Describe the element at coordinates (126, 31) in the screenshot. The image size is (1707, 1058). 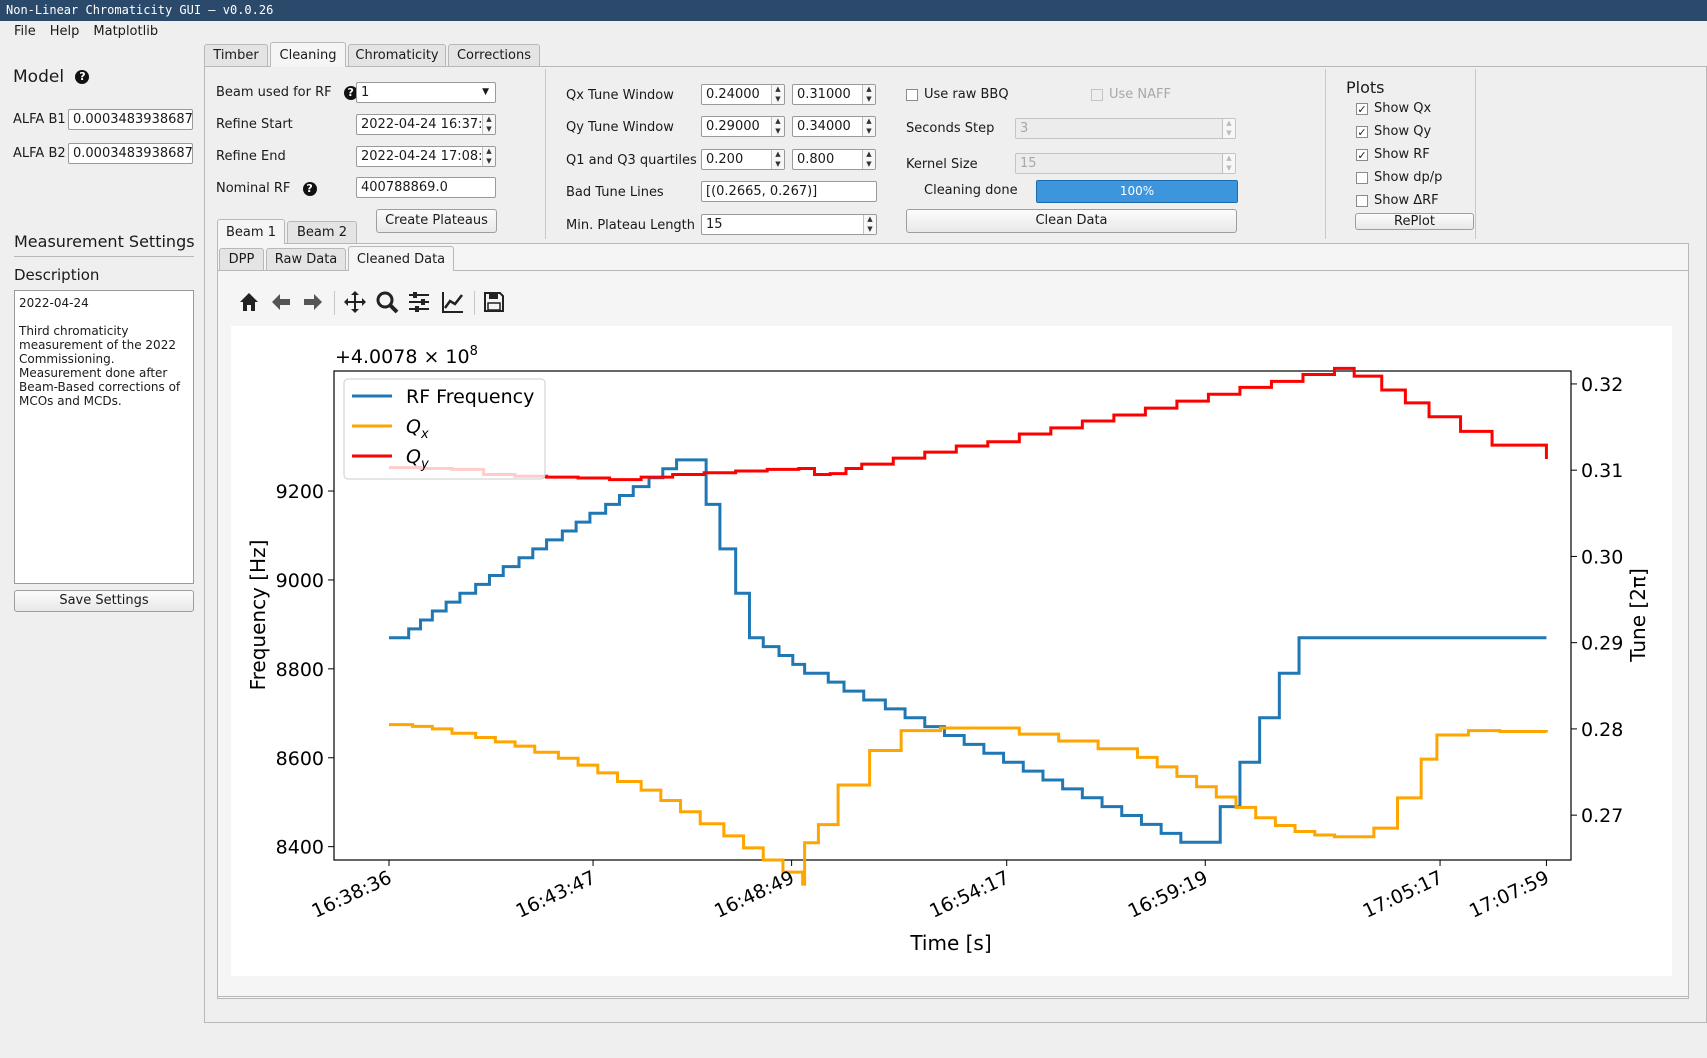
I see `menu-matplotlib: Matplotlib` at that location.